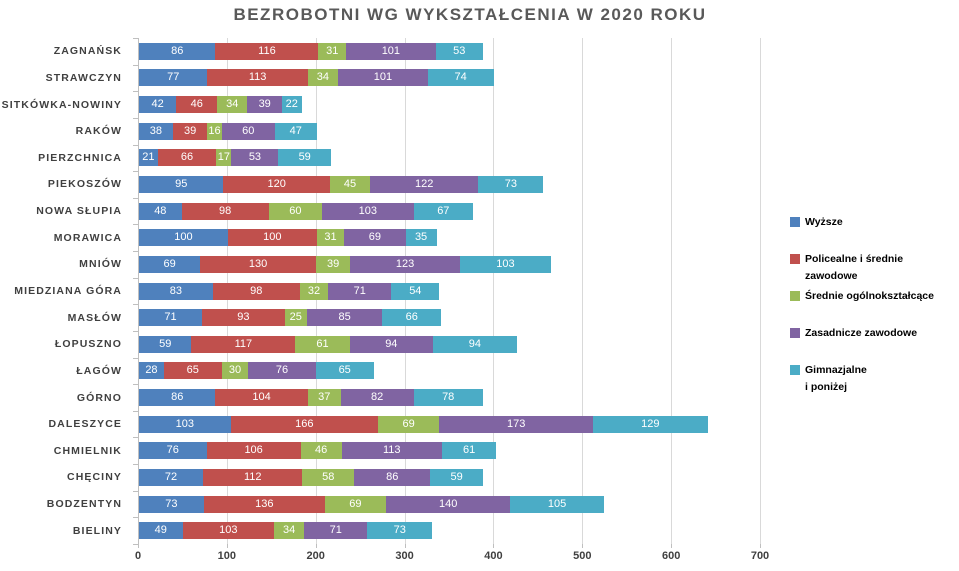  I want to click on bar-value-label: 37, so click(324, 397).